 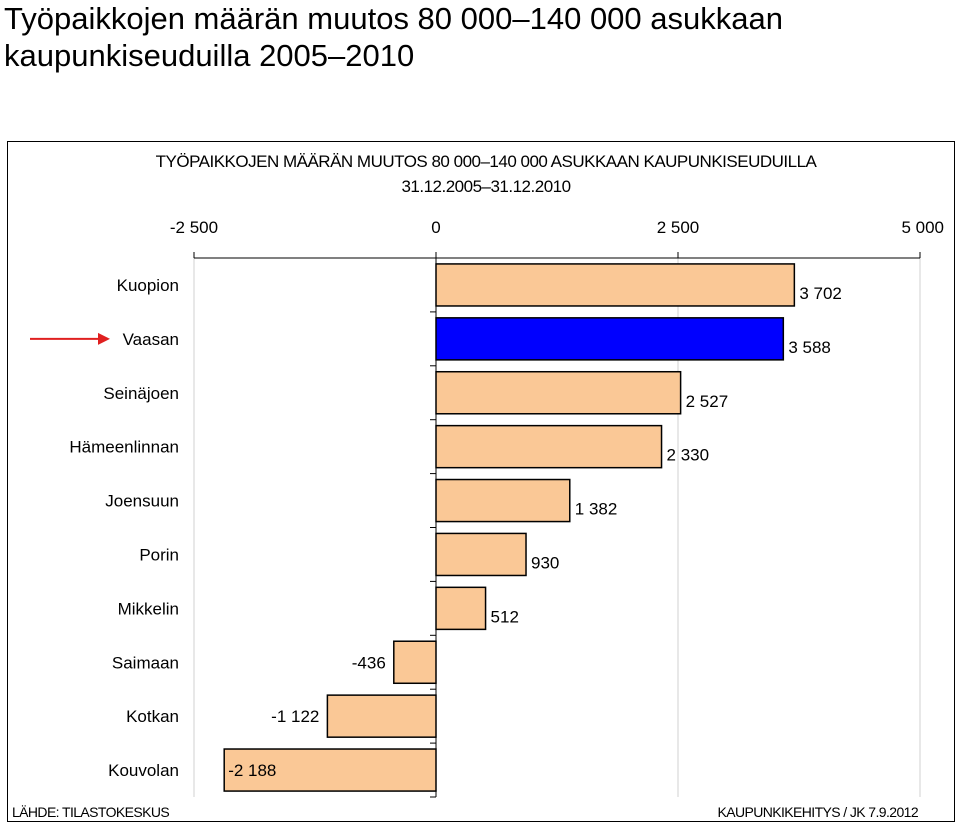 What do you see at coordinates (678, 227) in the screenshot?
I see `x-tick-label: 2 500` at bounding box center [678, 227].